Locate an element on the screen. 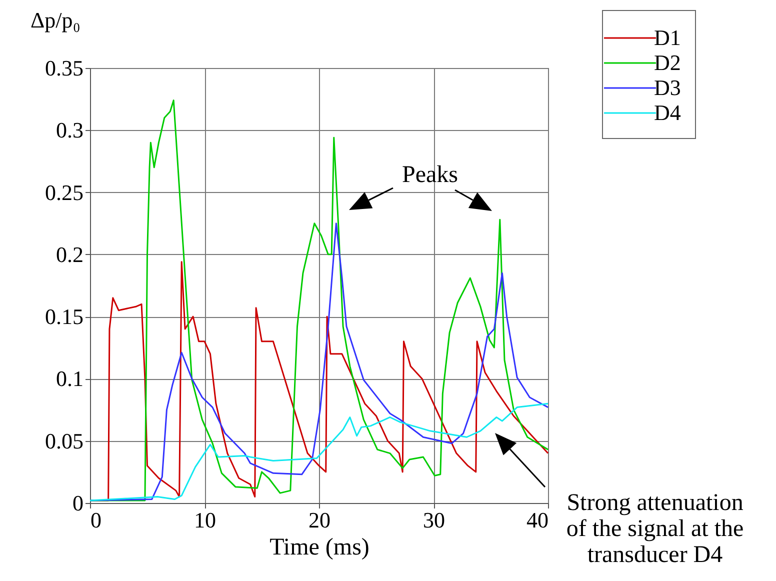 This screenshot has width=776, height=581. y-tick-label: 0.2 is located at coordinates (70, 254).